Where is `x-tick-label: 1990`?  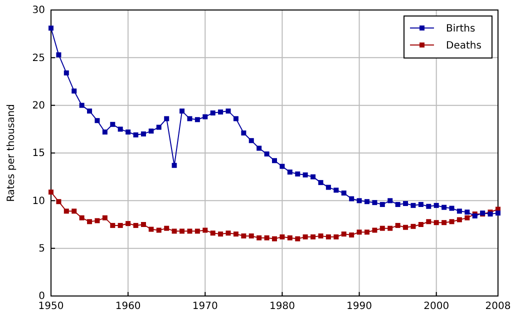
x-tick-label: 1990 is located at coordinates (359, 306).